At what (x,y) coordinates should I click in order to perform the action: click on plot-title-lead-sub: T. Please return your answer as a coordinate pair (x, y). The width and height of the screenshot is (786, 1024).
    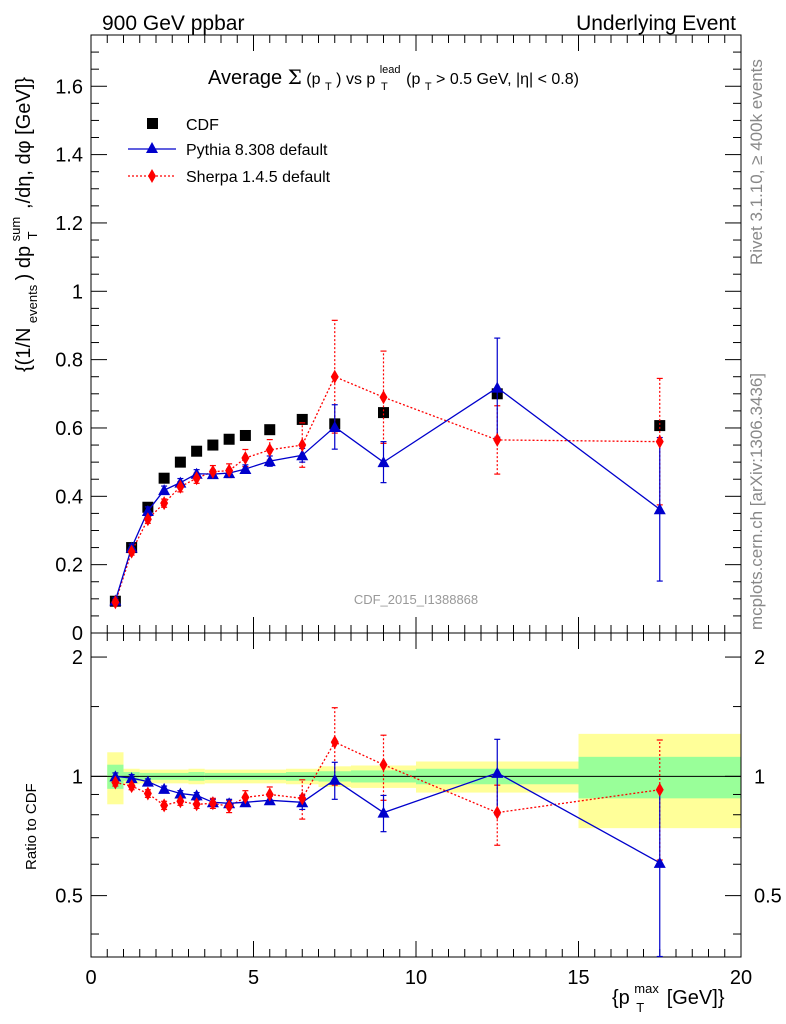
    Looking at the image, I should click on (384, 87).